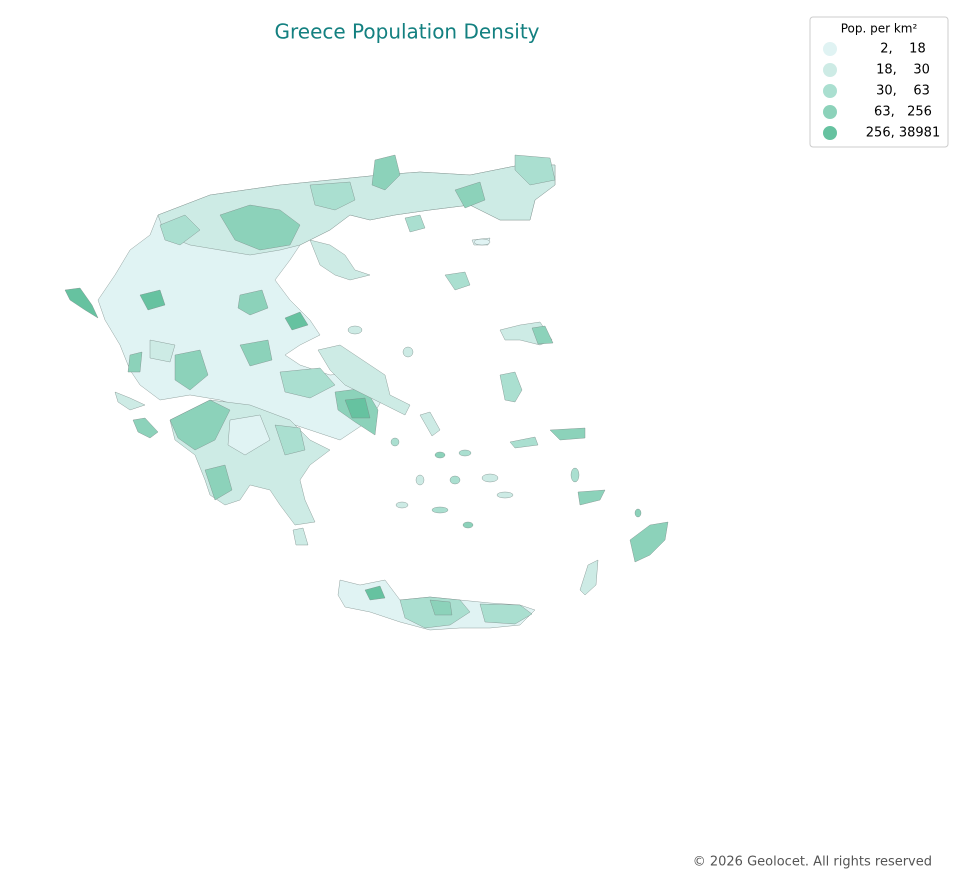 This screenshot has width=958, height=880. What do you see at coordinates (903, 91) in the screenshot?
I see `legend-label: 30, 63` at bounding box center [903, 91].